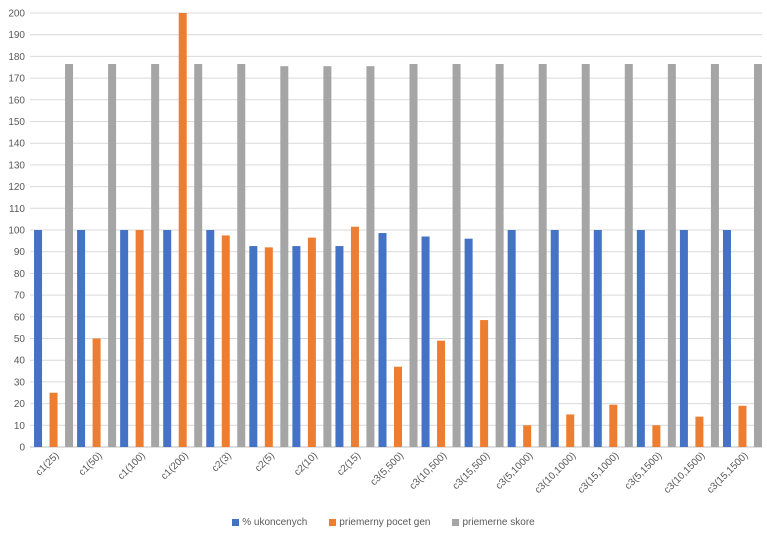 This screenshot has height=540, width=767. I want to click on x-tick-label: c3(10,500), so click(429, 471).